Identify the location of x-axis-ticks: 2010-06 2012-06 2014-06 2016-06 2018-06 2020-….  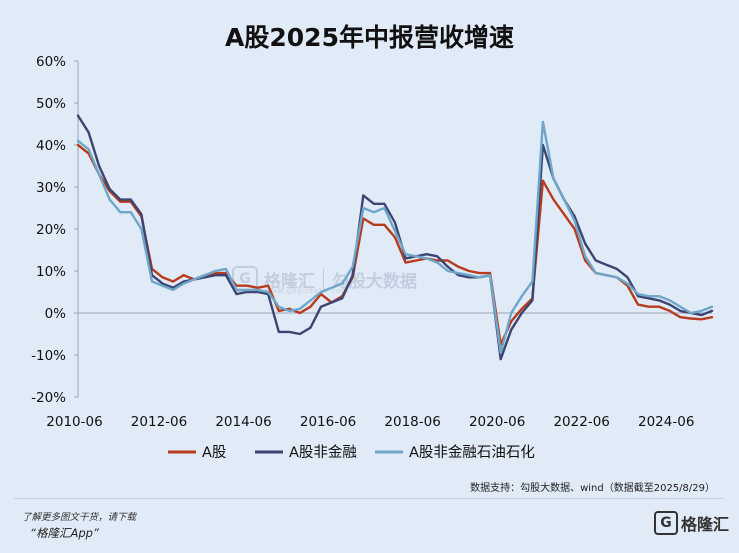
(370, 422).